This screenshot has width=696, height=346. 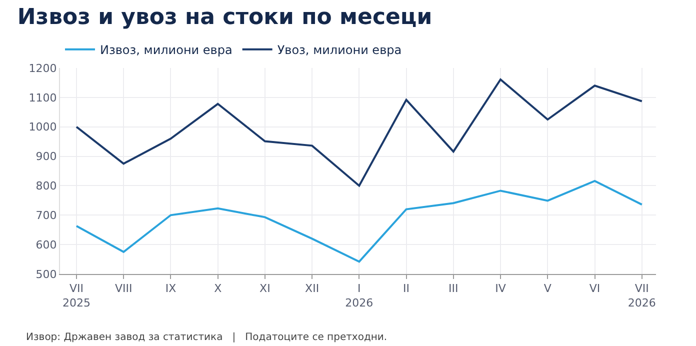 What do you see at coordinates (406, 289) in the screenshot?
I see `x-tick-label: II` at bounding box center [406, 289].